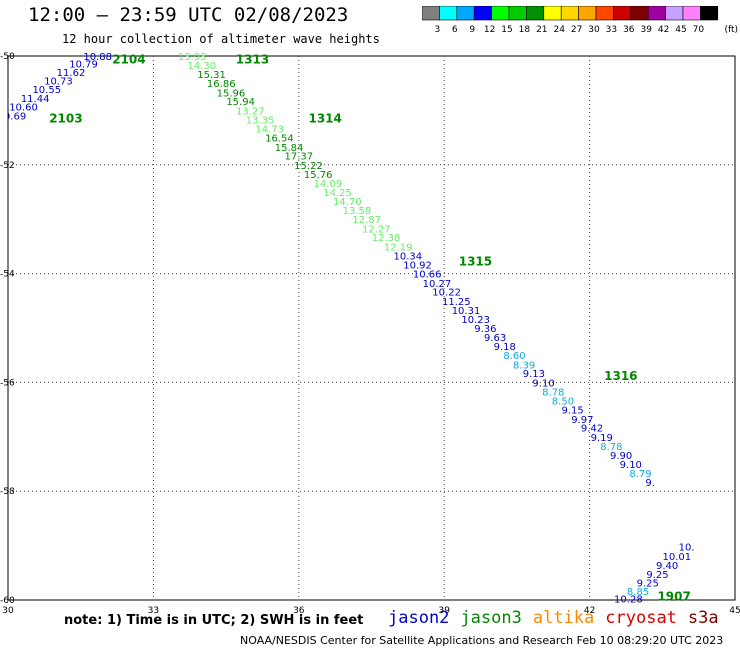 This screenshot has height=650, width=740. I want to click on swh-value: 10.01, so click(677, 557).